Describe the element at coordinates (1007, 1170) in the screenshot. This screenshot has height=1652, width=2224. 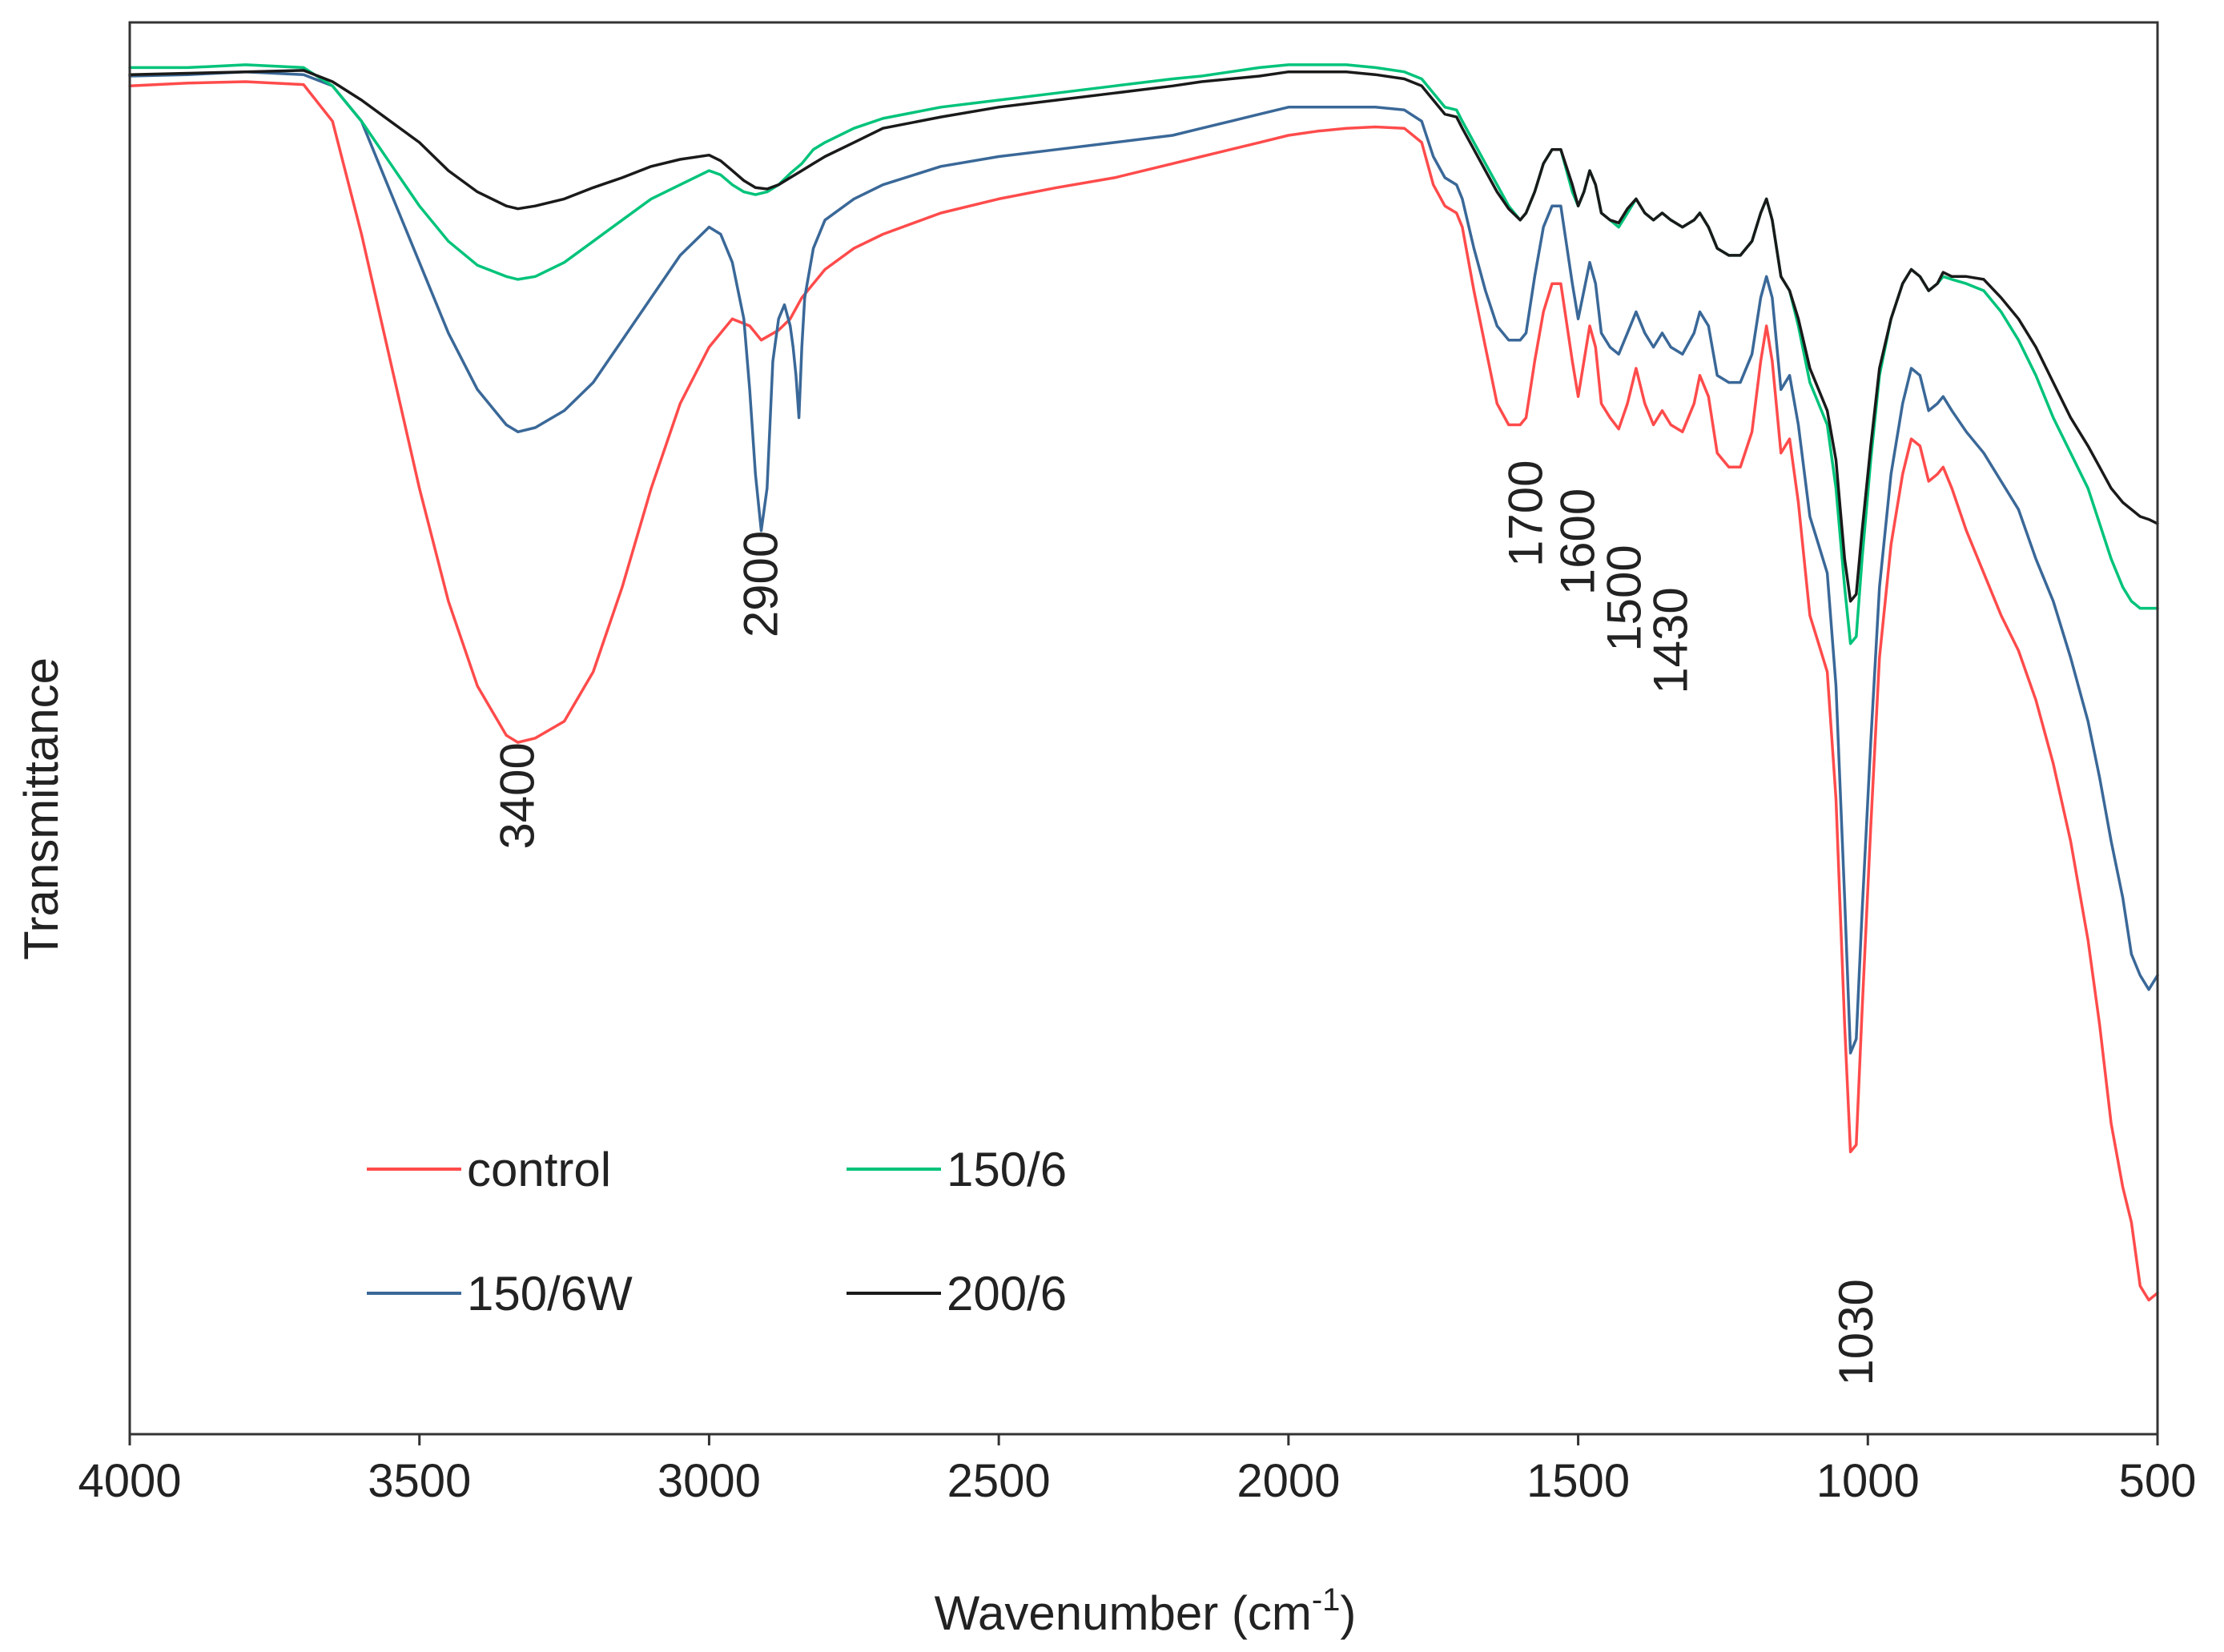
I see `legend-label: 150/6` at that location.